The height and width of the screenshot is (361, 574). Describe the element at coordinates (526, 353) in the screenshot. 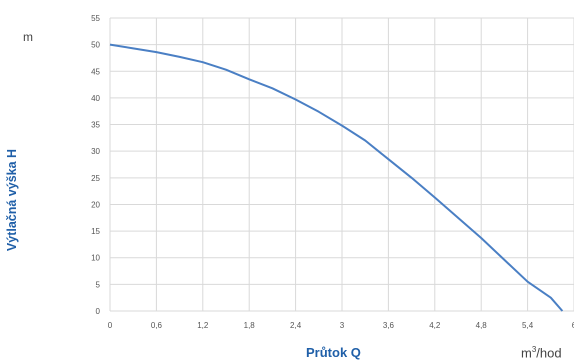

I see `x-unit-base: m` at that location.